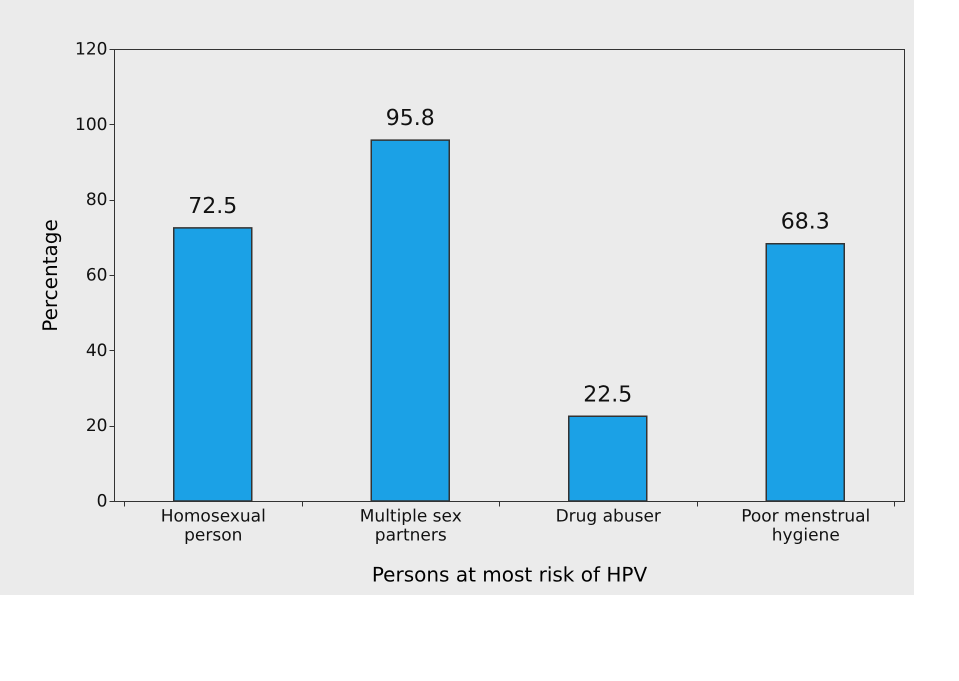 The height and width of the screenshot is (681, 959). Describe the element at coordinates (97, 350) in the screenshot. I see `y-tick-label: 40` at that location.